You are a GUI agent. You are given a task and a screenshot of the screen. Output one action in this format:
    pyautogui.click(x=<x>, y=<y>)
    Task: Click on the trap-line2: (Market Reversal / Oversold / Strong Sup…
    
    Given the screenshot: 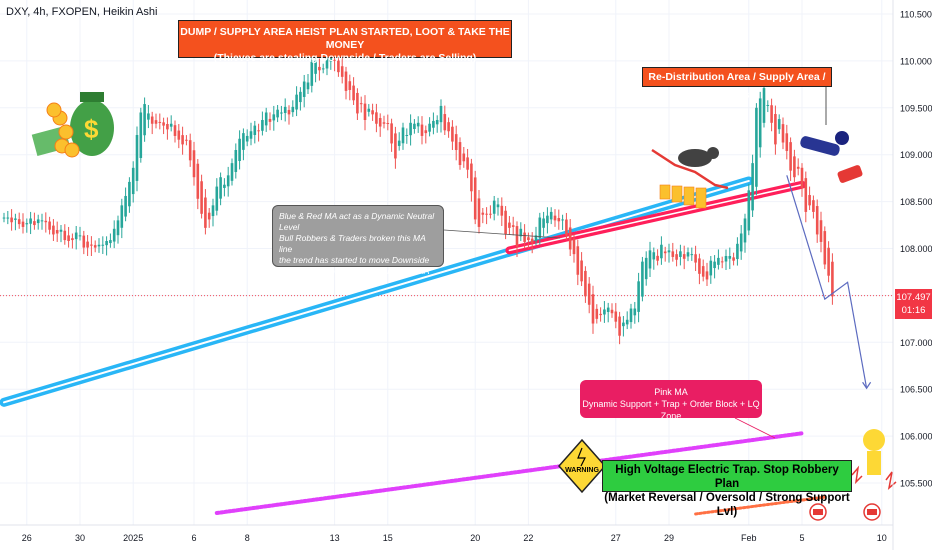 What is the action you would take?
    pyautogui.click(x=727, y=505)
    